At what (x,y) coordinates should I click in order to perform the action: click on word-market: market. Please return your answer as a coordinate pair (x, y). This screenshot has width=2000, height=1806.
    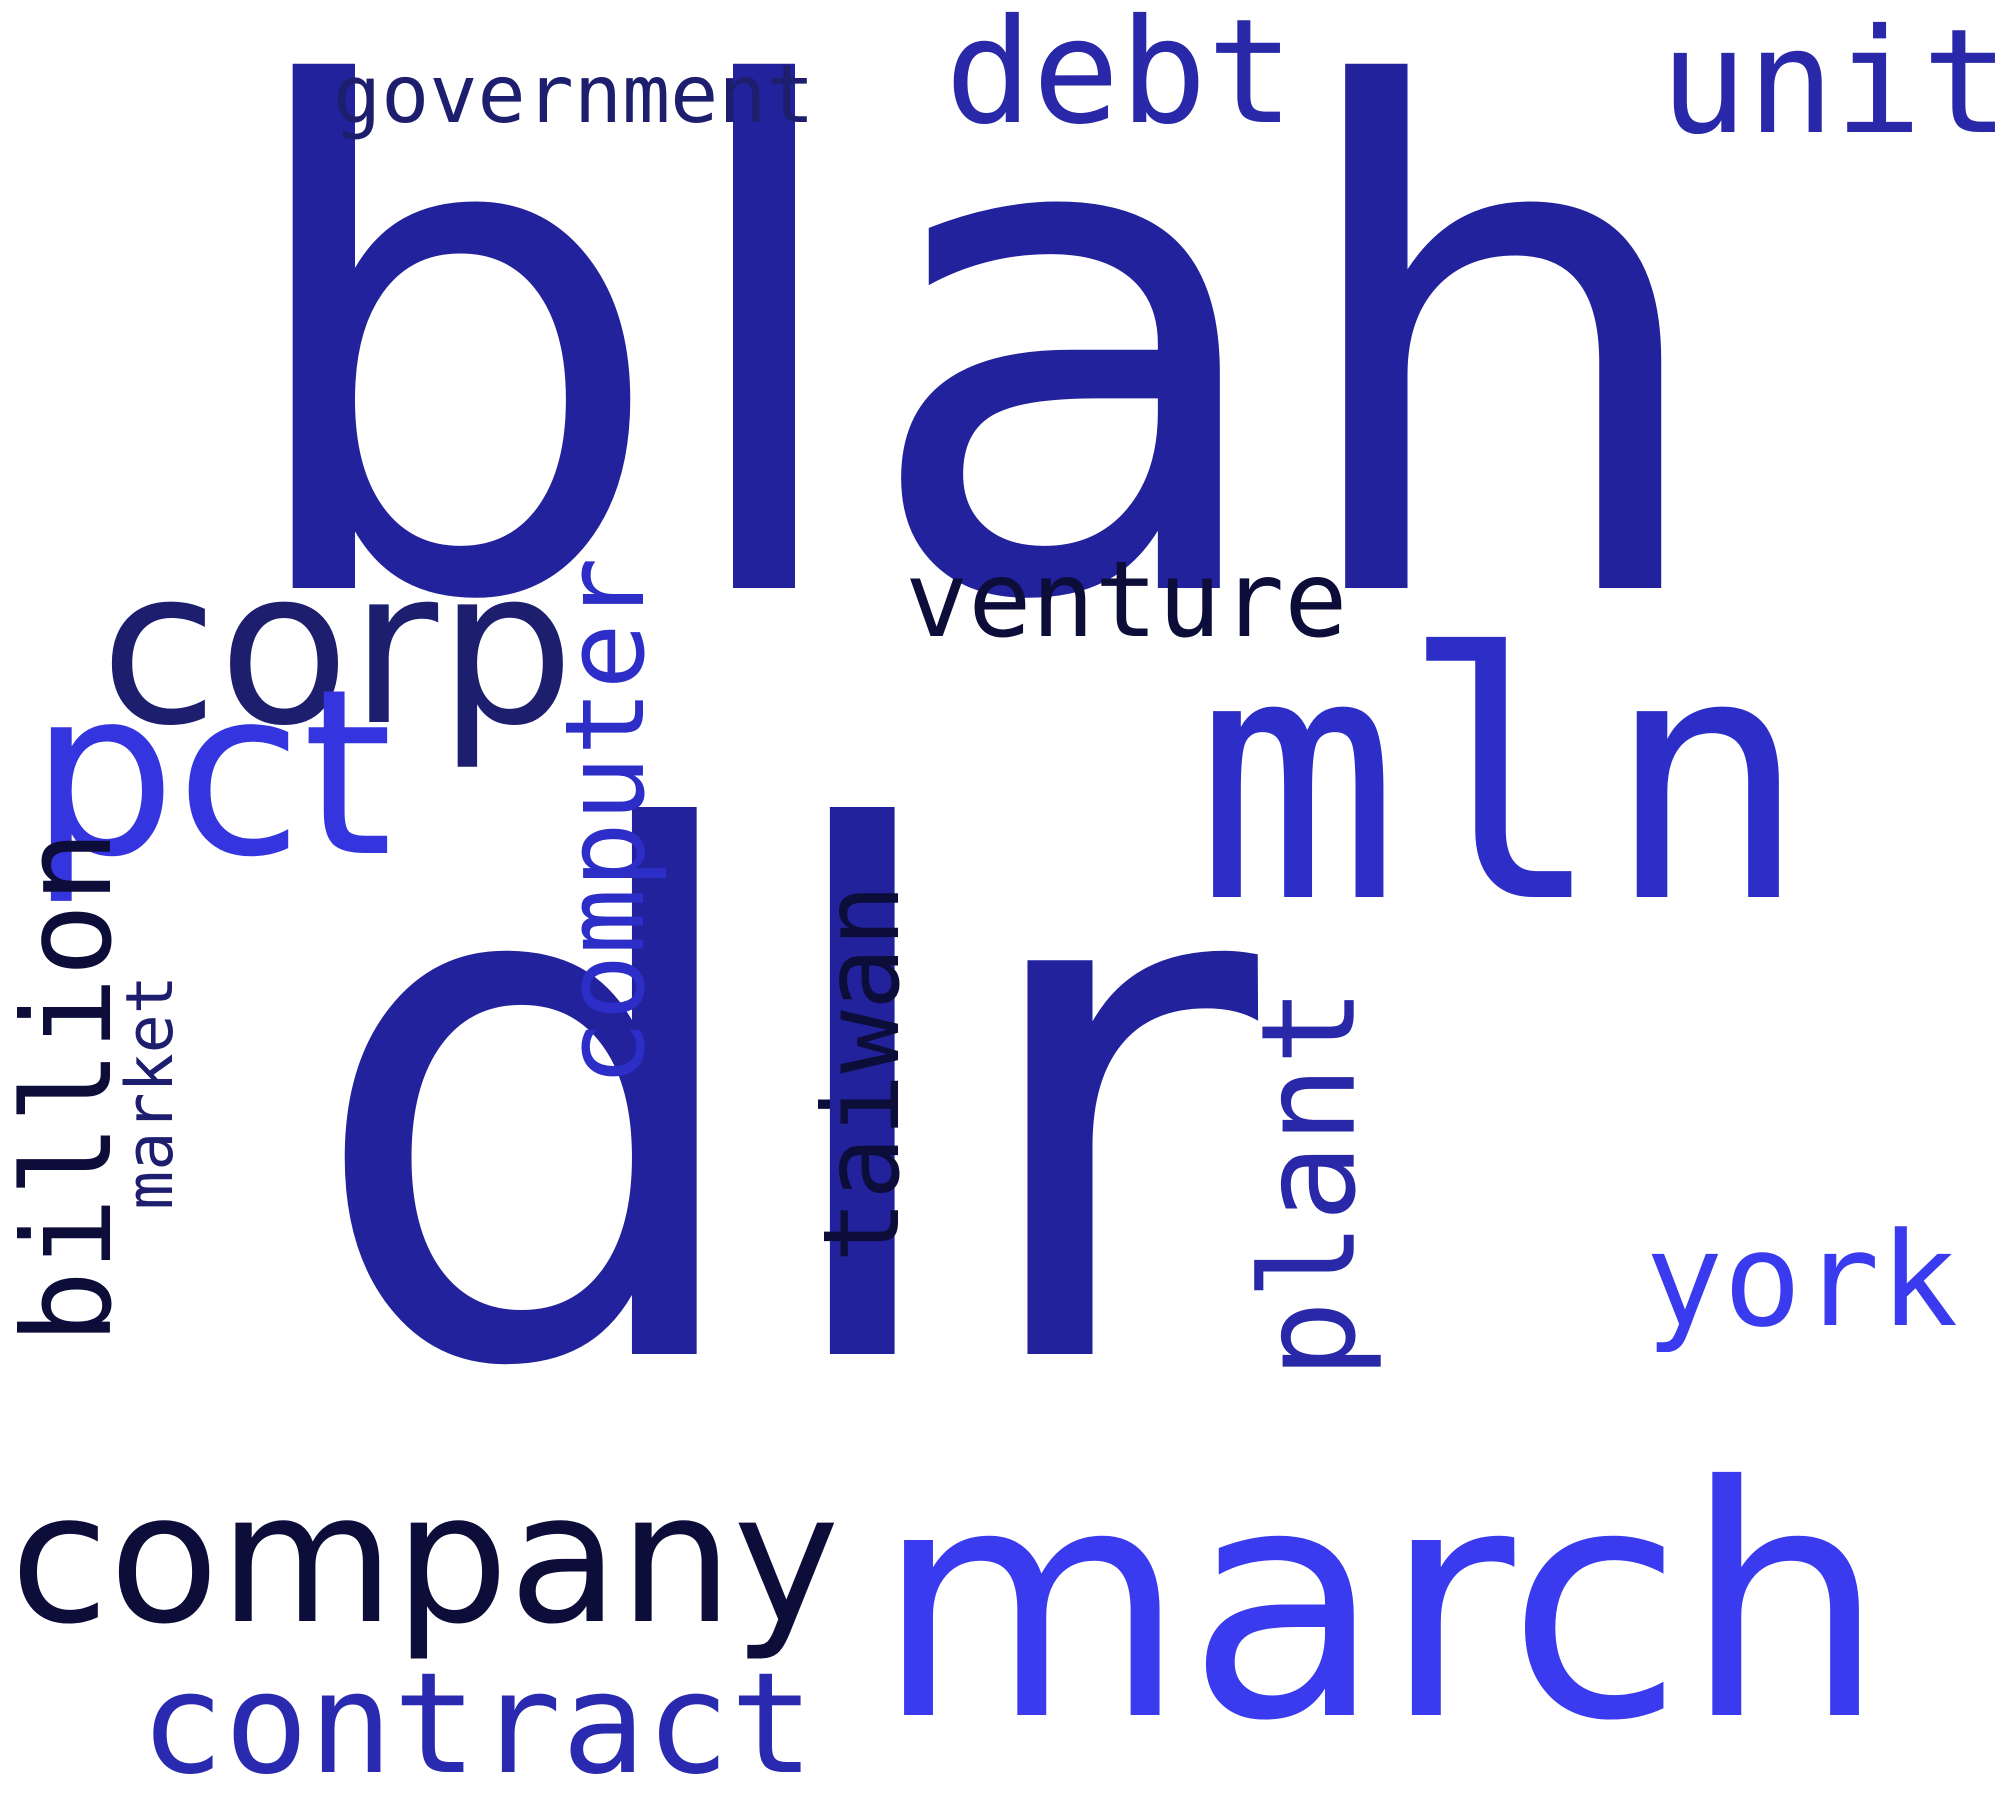
    Looking at the image, I should click on (150, 1092).